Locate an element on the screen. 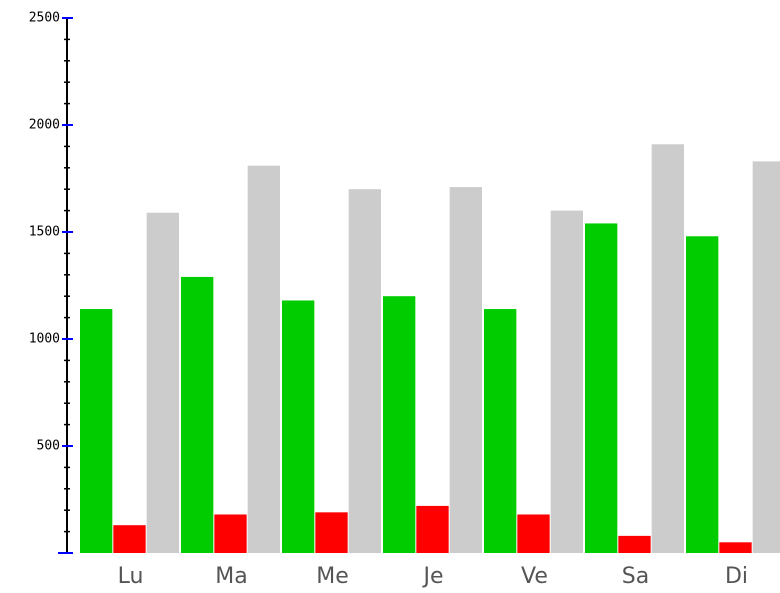 The width and height of the screenshot is (780, 593). x-tick-label: Lu is located at coordinates (131, 576).